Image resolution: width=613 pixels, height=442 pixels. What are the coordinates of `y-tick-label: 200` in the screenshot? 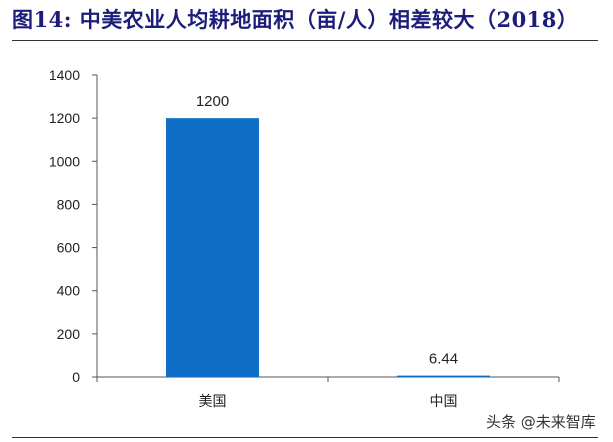 It's located at (69, 334).